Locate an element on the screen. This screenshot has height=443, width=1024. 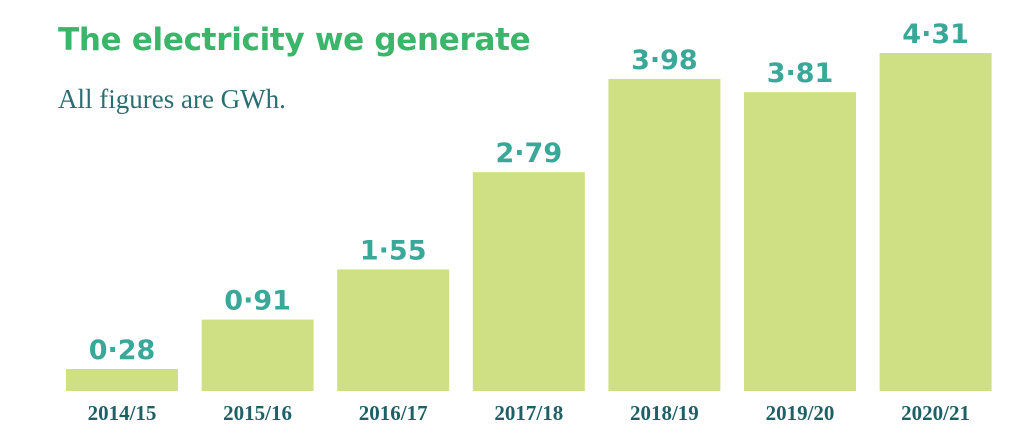
value-label: 0·91 is located at coordinates (257, 301).